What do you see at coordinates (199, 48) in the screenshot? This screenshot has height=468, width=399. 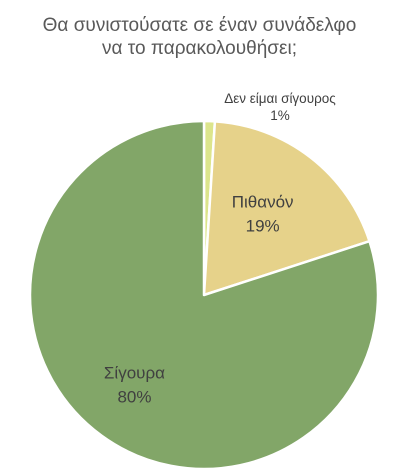 I see `chart-title-line-2: να το παρακολουθήσει;` at bounding box center [199, 48].